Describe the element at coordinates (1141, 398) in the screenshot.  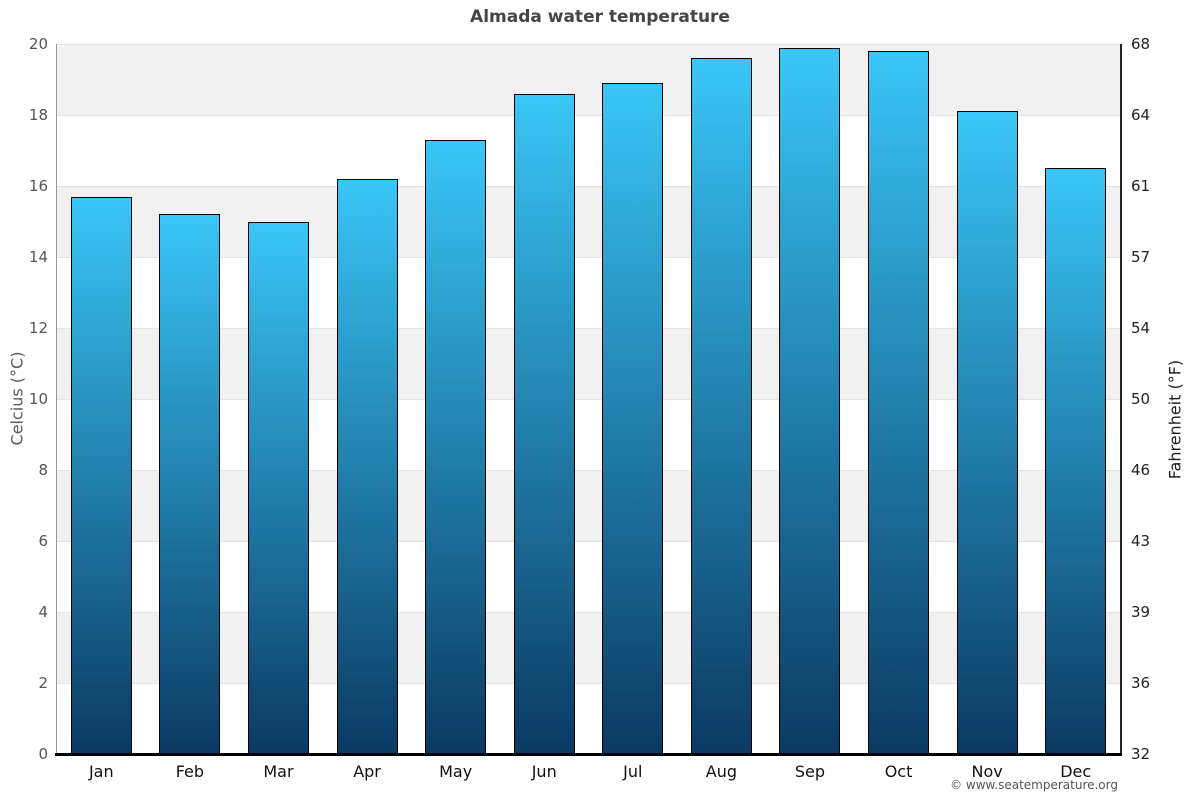
I see `fahrenheit-tick-50: 50` at that location.